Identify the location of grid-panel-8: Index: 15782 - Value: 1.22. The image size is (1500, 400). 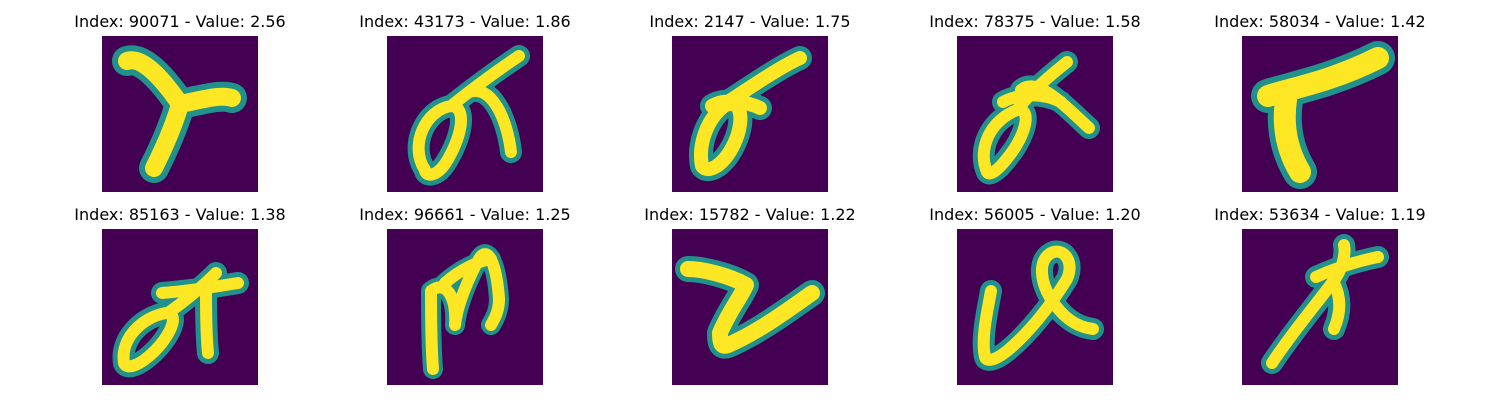
(750, 298).